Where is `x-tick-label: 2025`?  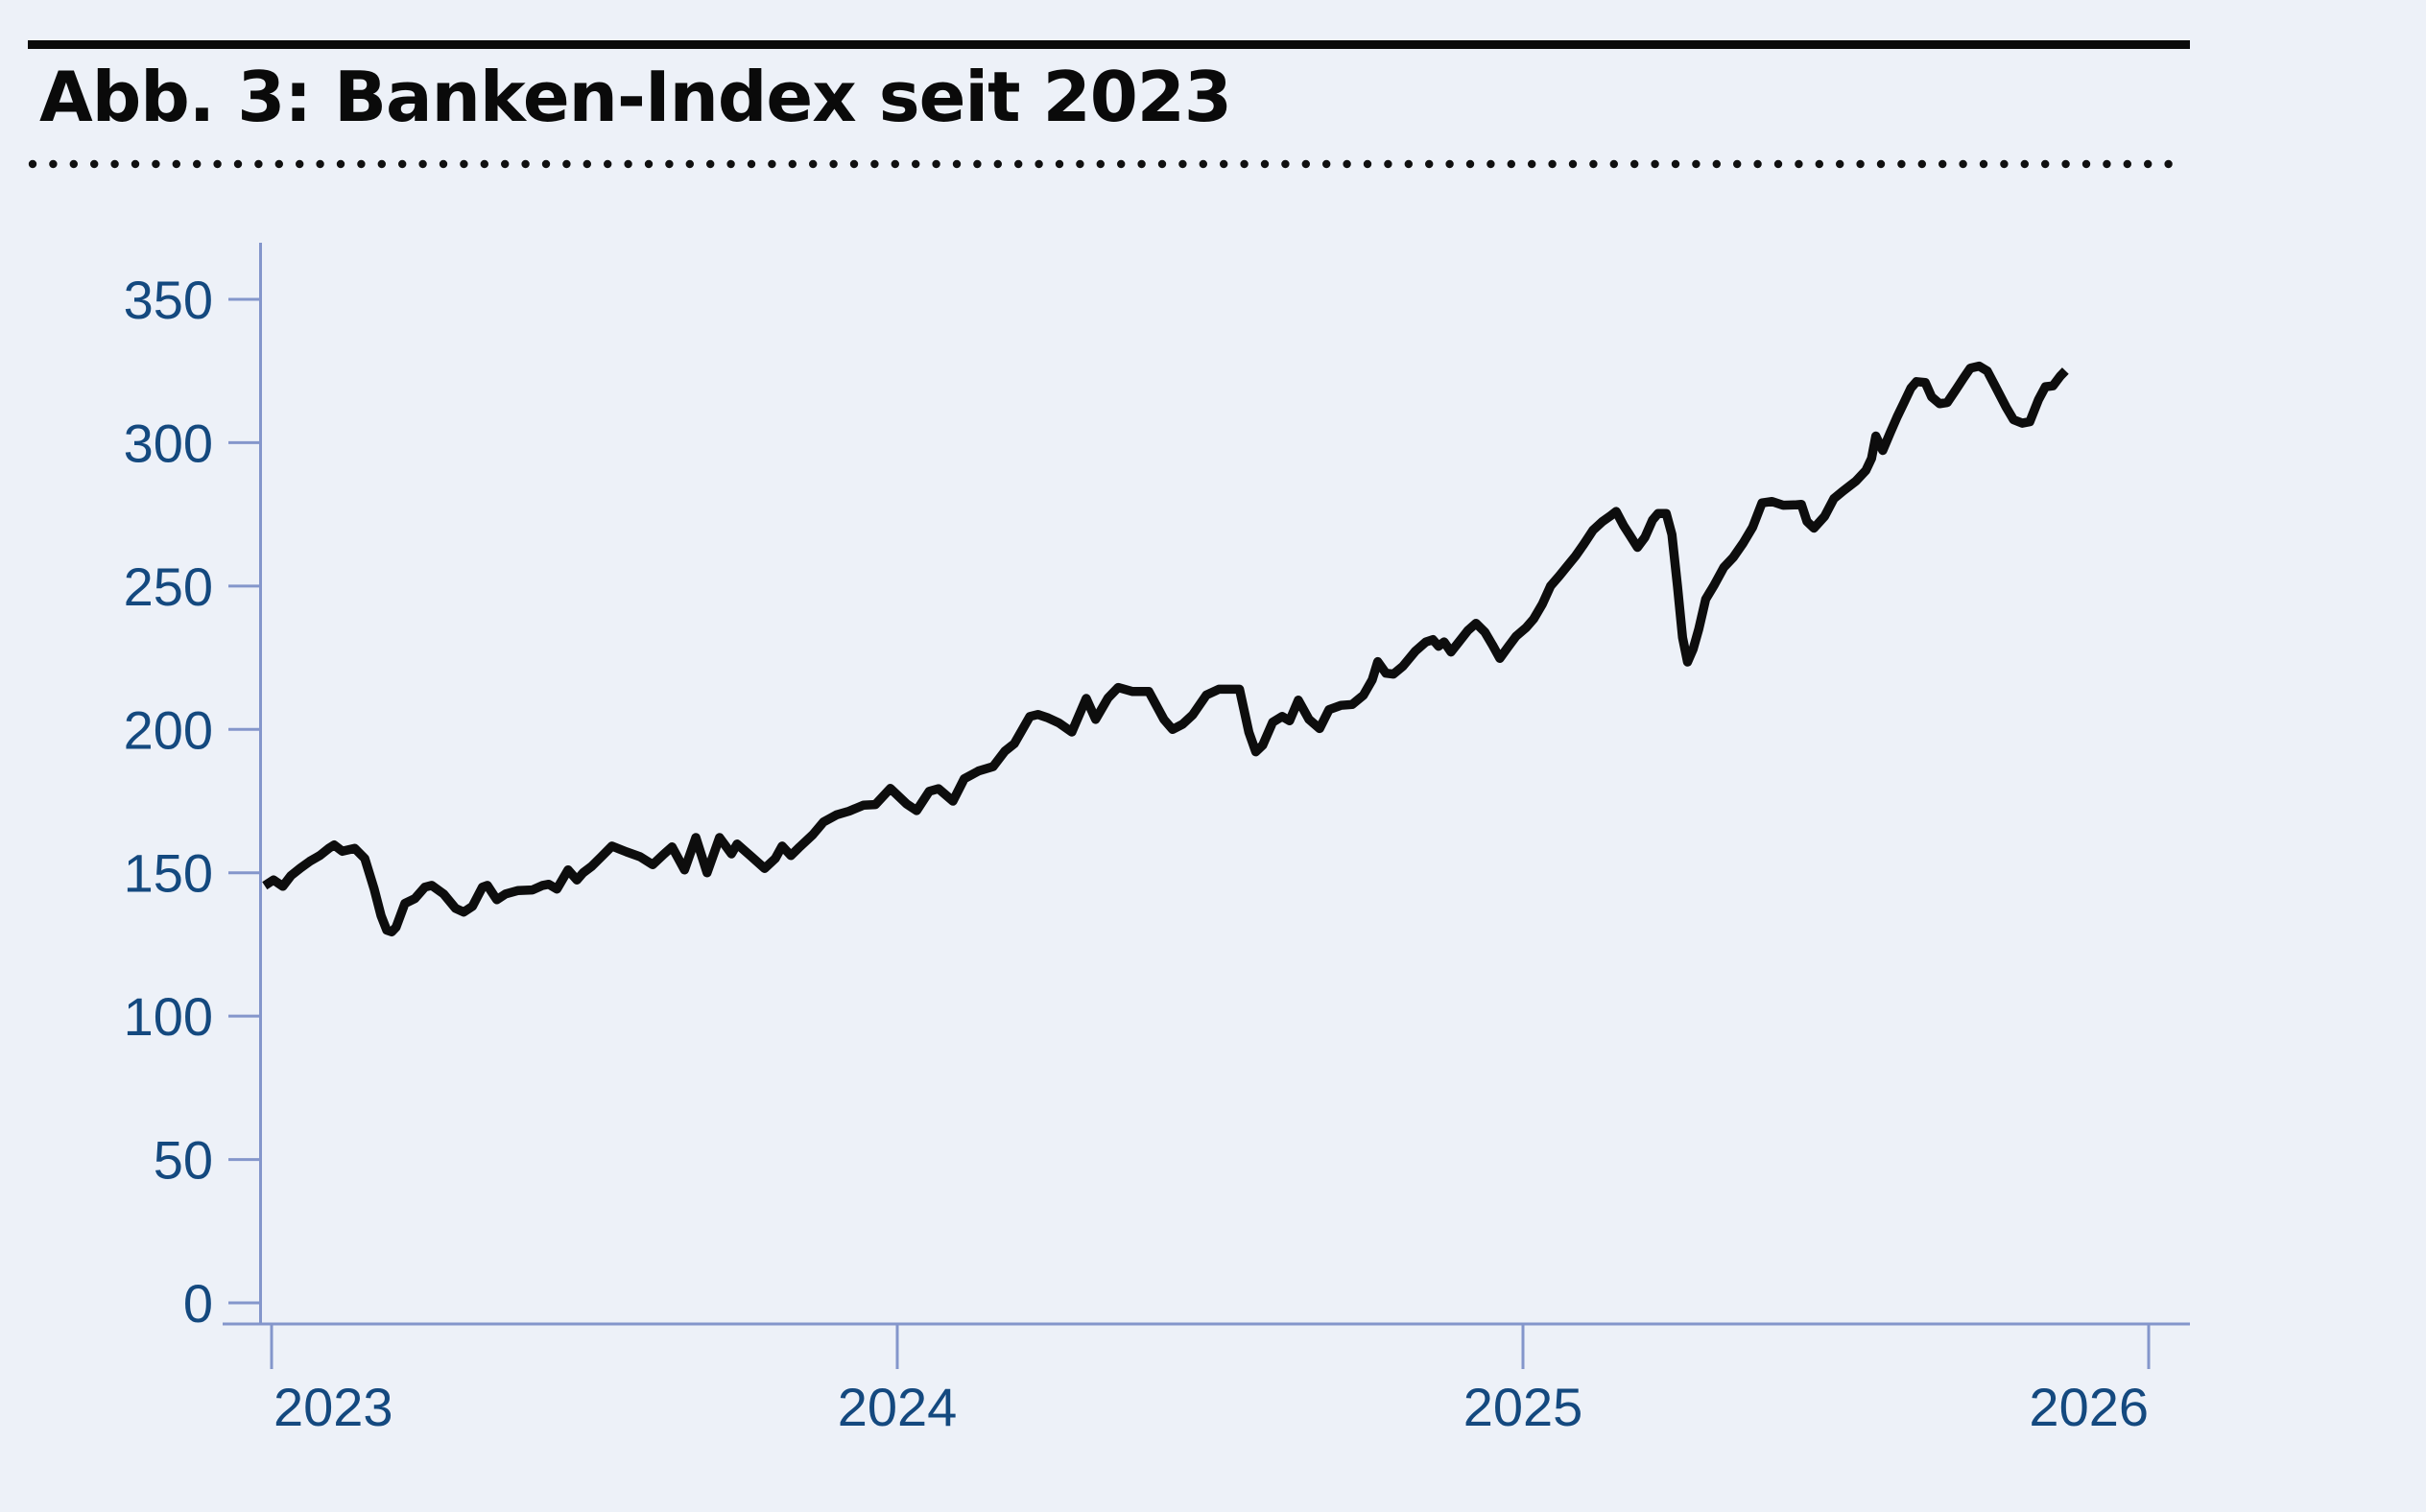
x-tick-label: 2025 is located at coordinates (1523, 1407).